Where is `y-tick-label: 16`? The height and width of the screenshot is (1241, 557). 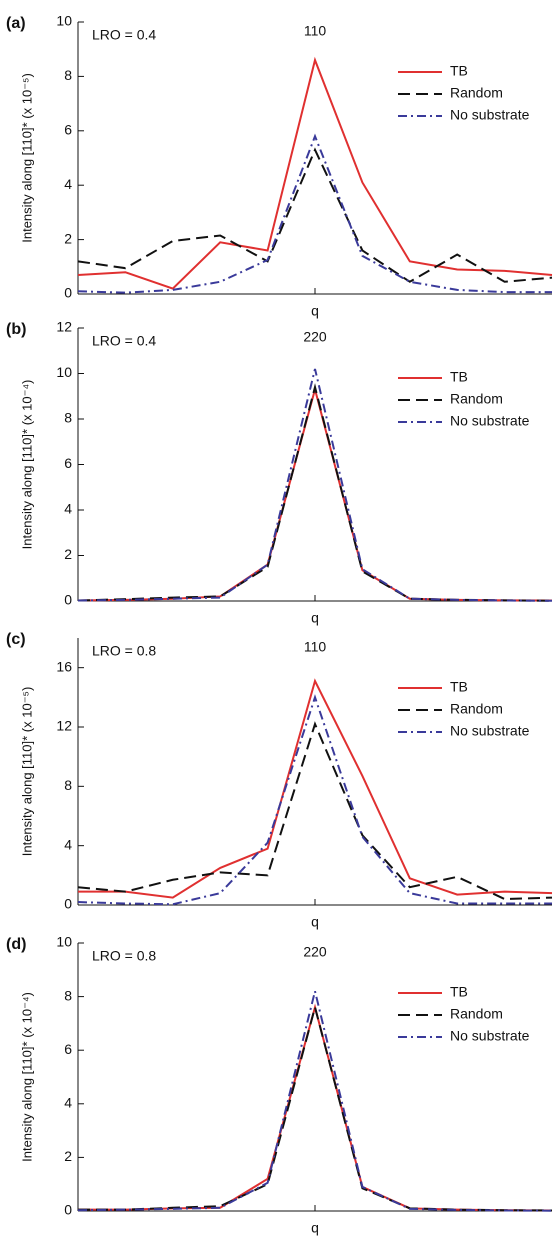 y-tick-label: 16 is located at coordinates (64, 666).